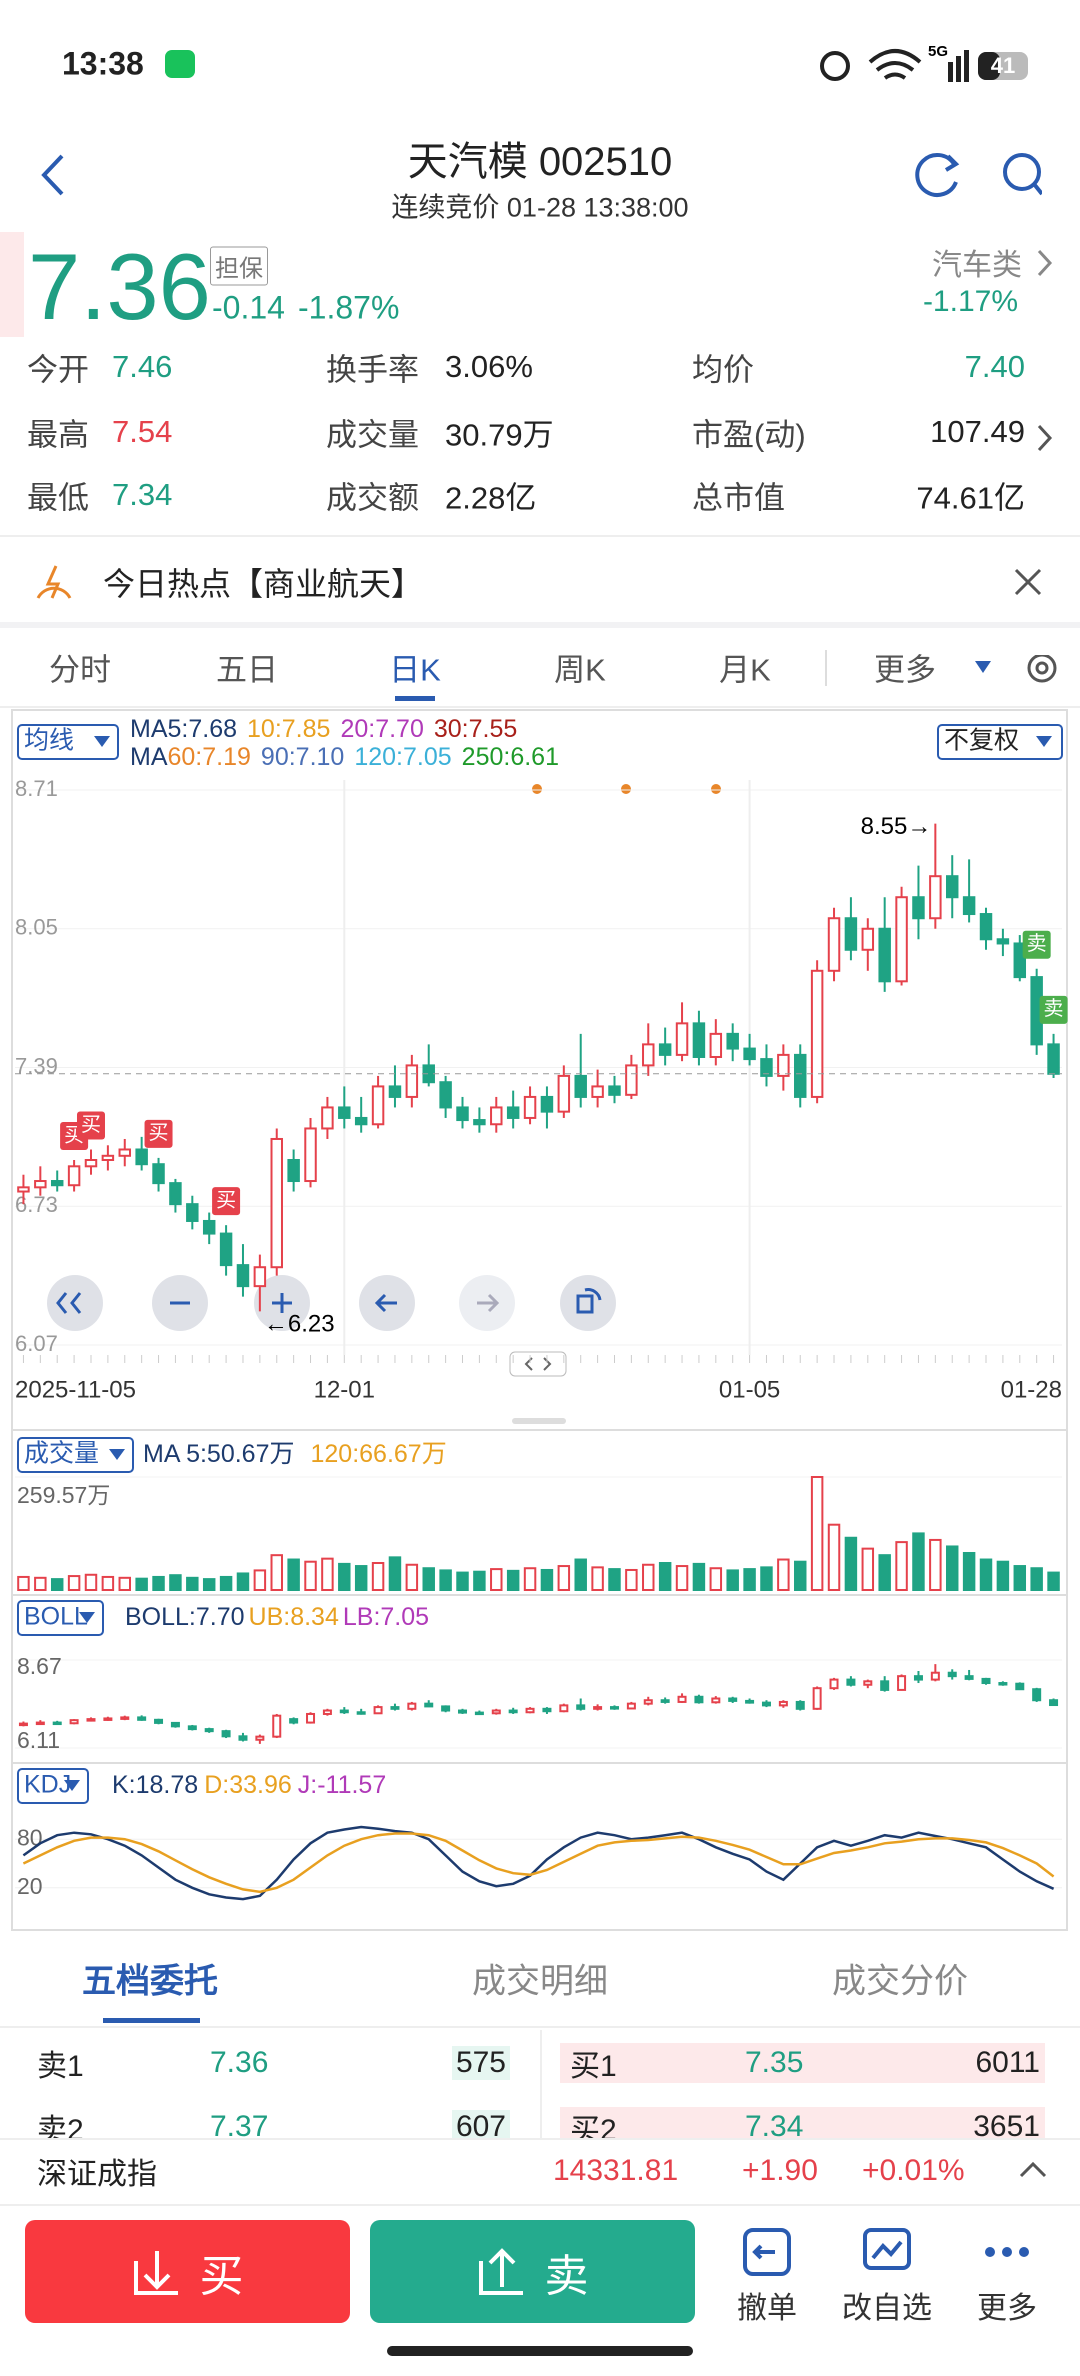 The image size is (1080, 2376). Describe the element at coordinates (185, 1617) in the screenshot. I see `boll-value: BOLL:7.70` at that location.